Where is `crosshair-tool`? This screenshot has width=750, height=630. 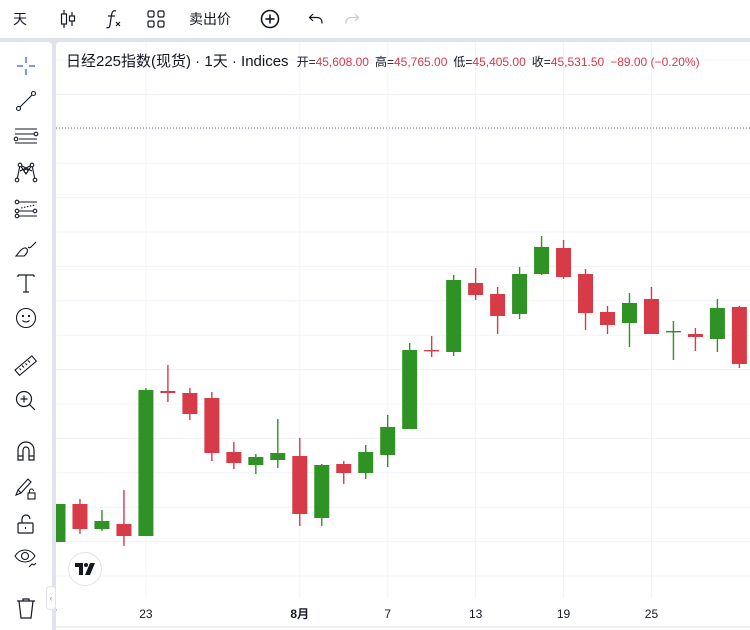
crosshair-tool is located at coordinates (26, 66).